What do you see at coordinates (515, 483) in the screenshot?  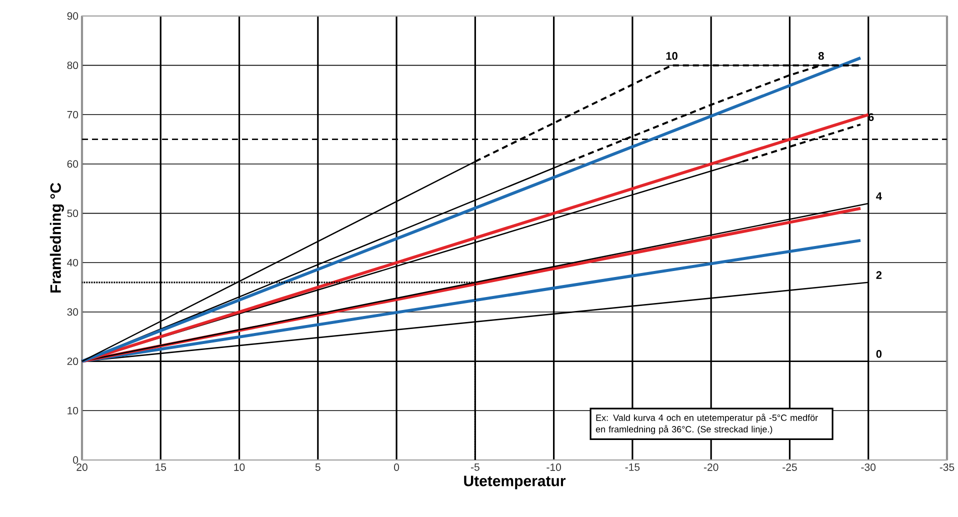 I see `x-axis-title: Utetemperatur` at bounding box center [515, 483].